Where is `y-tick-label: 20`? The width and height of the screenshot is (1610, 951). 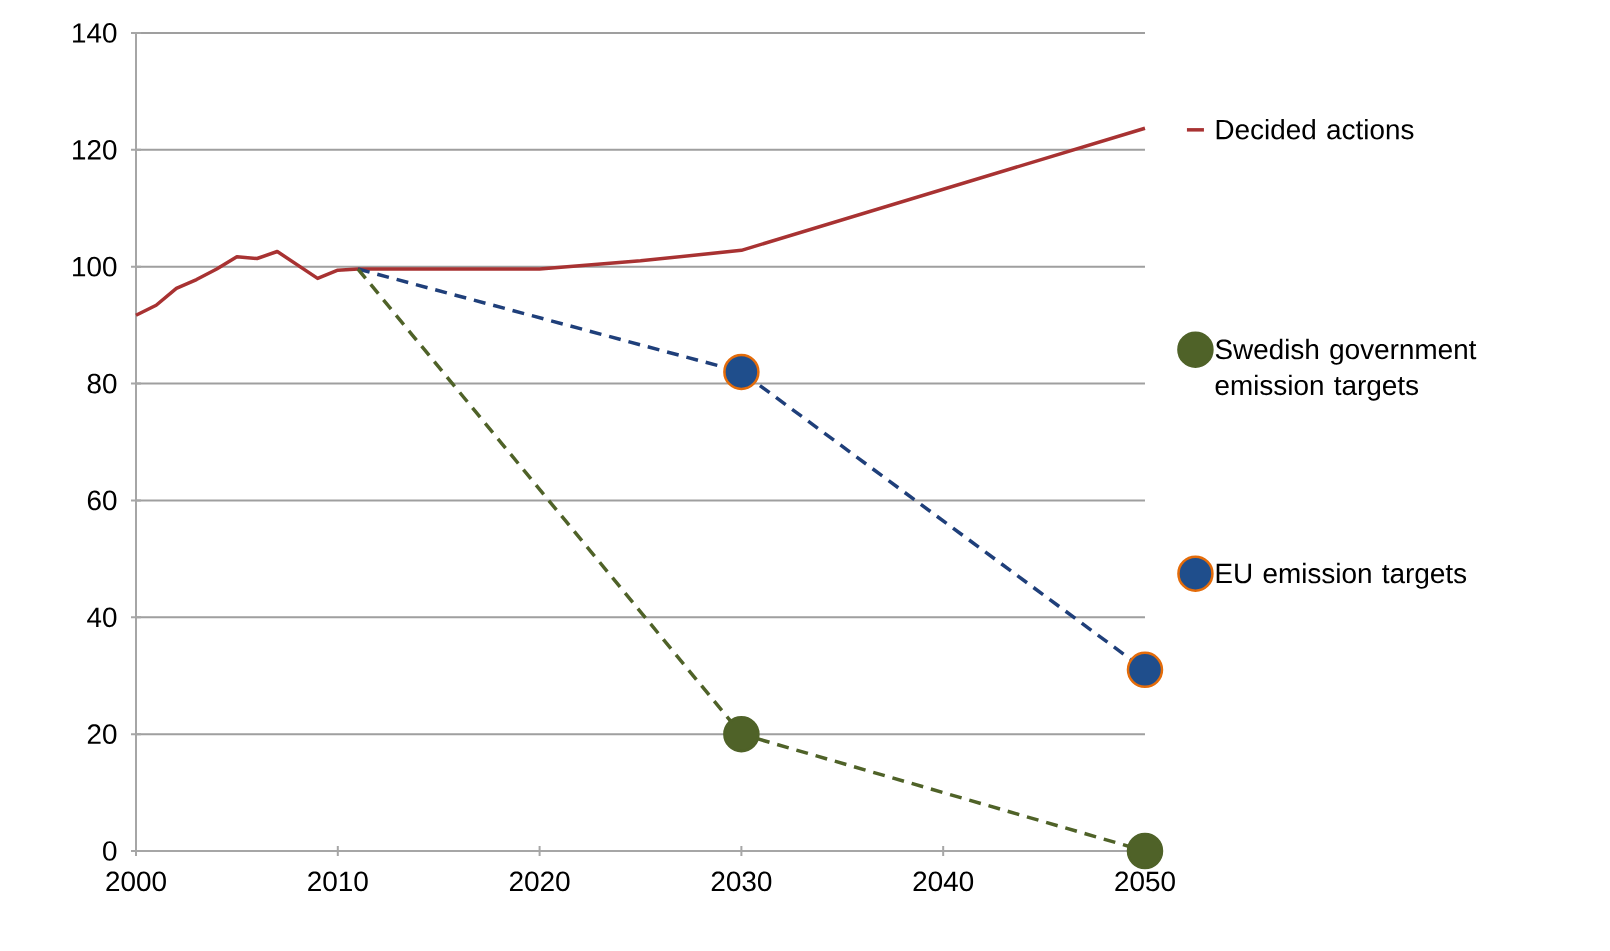
y-tick-label: 20 is located at coordinates (102, 734).